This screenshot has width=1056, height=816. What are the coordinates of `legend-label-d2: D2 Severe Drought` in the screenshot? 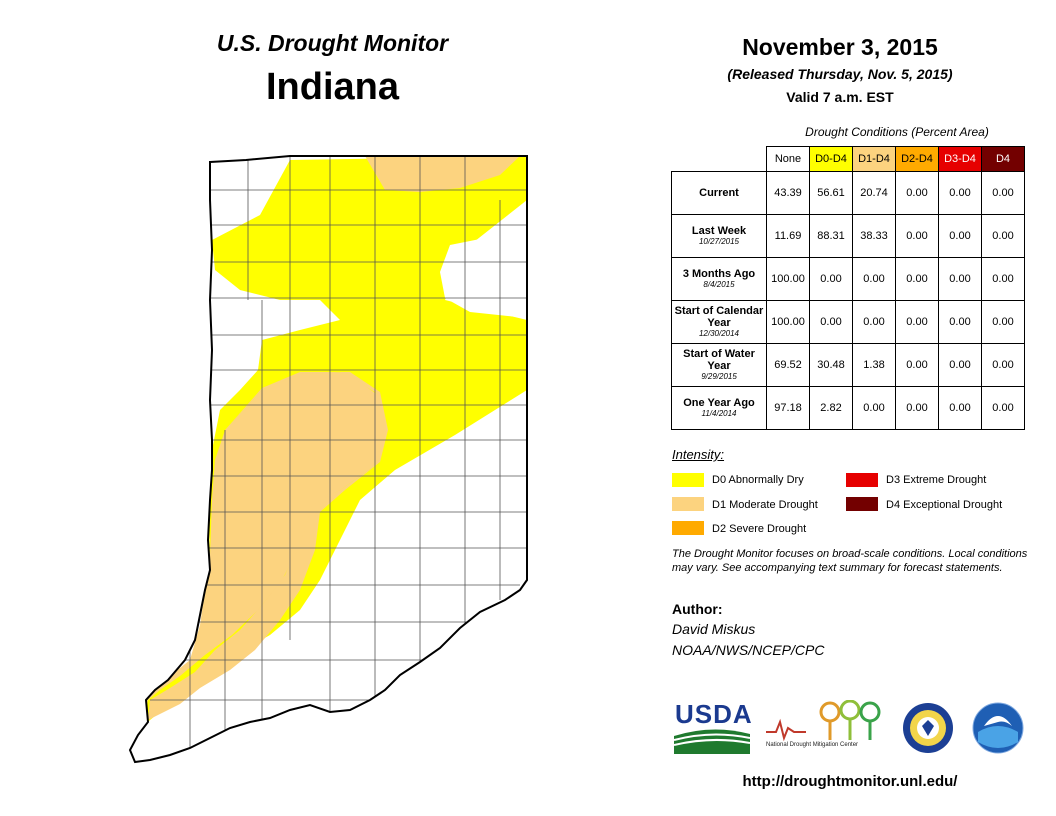 It's located at (759, 529).